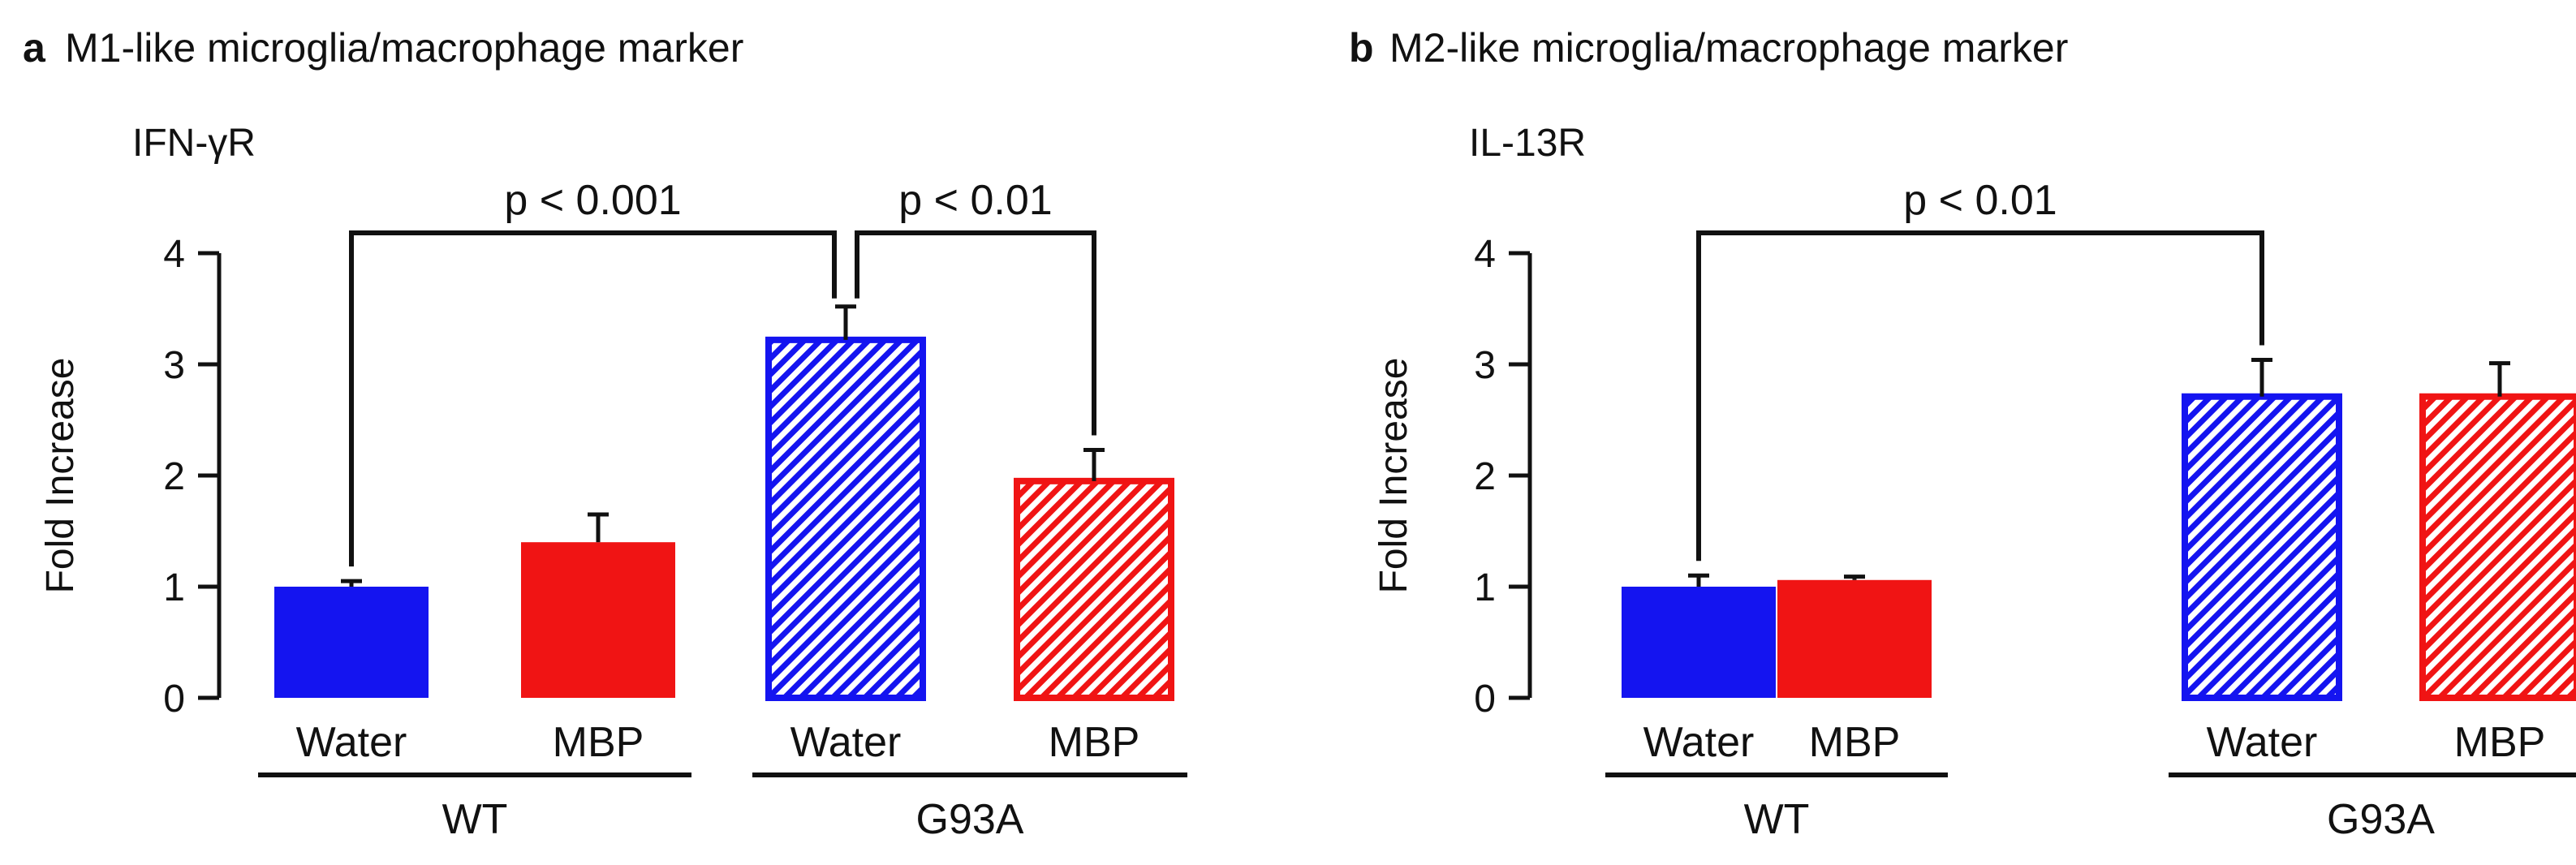 The height and width of the screenshot is (865, 2576). Describe the element at coordinates (593, 200) in the screenshot. I see `p-value-label: p < 0.001` at that location.